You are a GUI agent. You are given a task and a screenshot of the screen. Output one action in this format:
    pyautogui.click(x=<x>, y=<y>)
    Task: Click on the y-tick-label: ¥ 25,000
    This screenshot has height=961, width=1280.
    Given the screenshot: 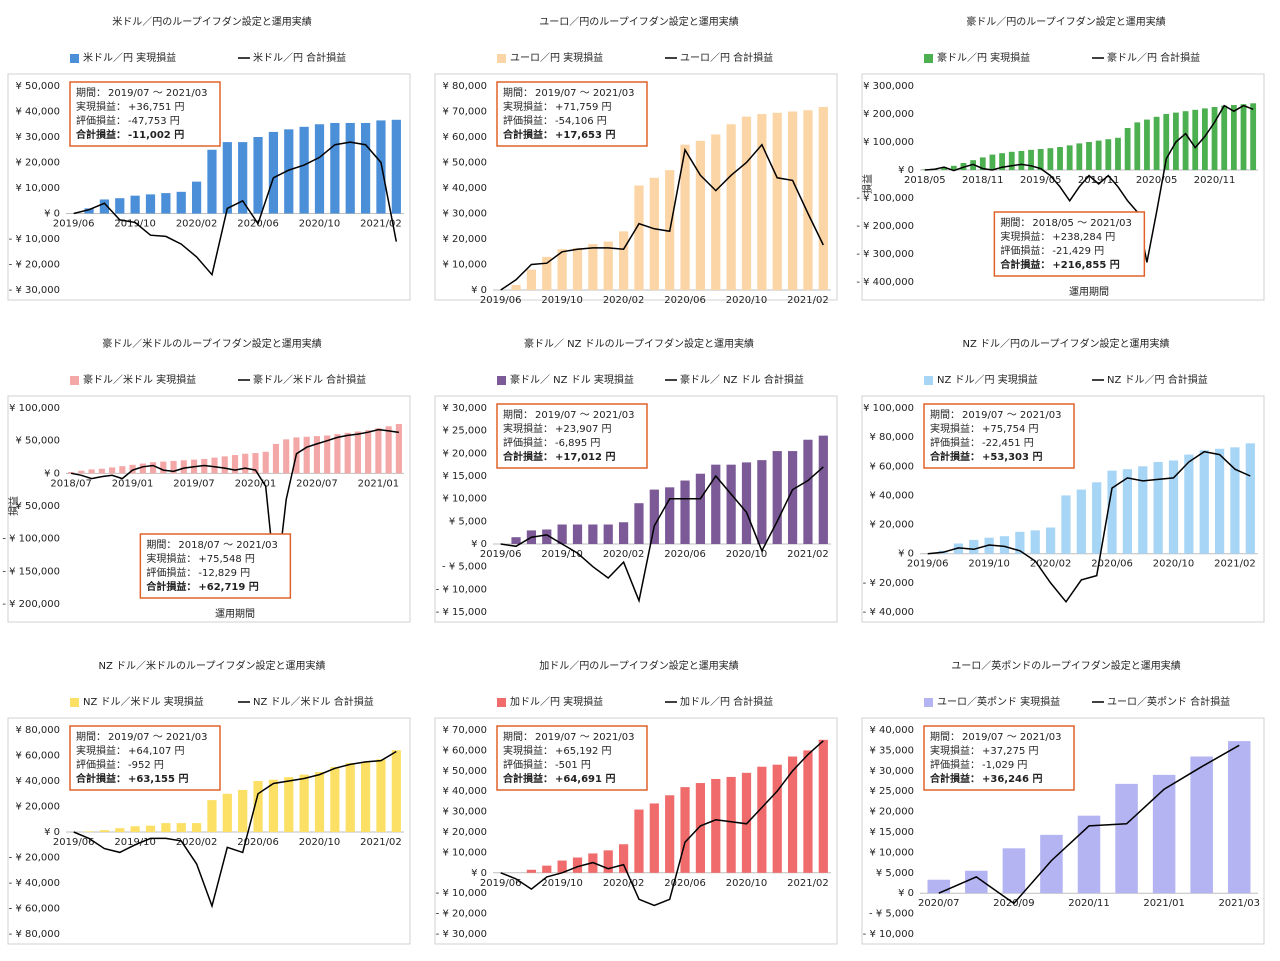 What is the action you would take?
    pyautogui.click(x=891, y=791)
    